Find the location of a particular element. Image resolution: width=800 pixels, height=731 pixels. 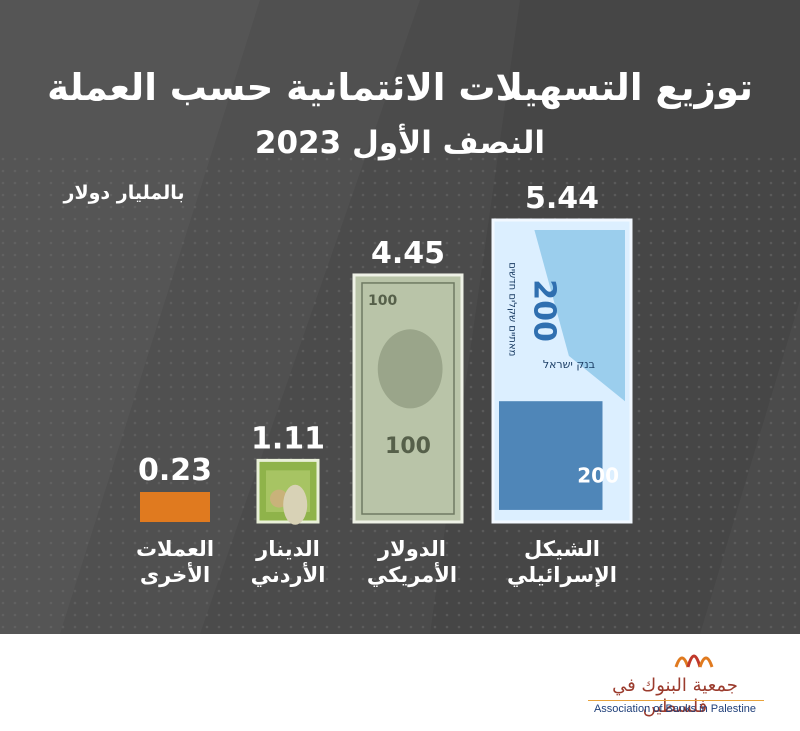

org-name-english: Association of Banks in Palestine is located at coordinates (675, 709).